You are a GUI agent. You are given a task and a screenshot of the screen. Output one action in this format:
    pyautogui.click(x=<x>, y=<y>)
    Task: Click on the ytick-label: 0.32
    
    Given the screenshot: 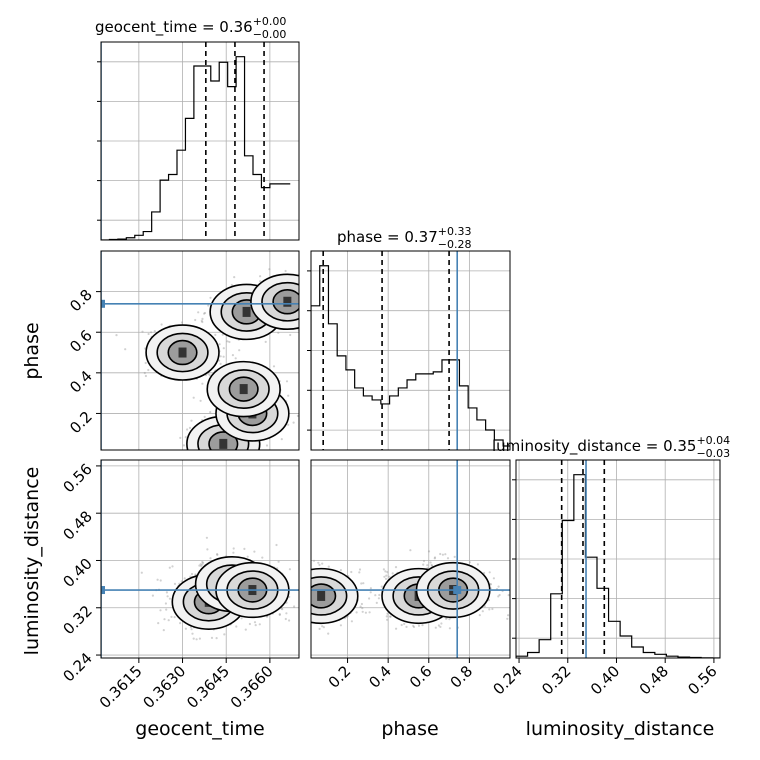 What is the action you would take?
    pyautogui.click(x=77, y=620)
    